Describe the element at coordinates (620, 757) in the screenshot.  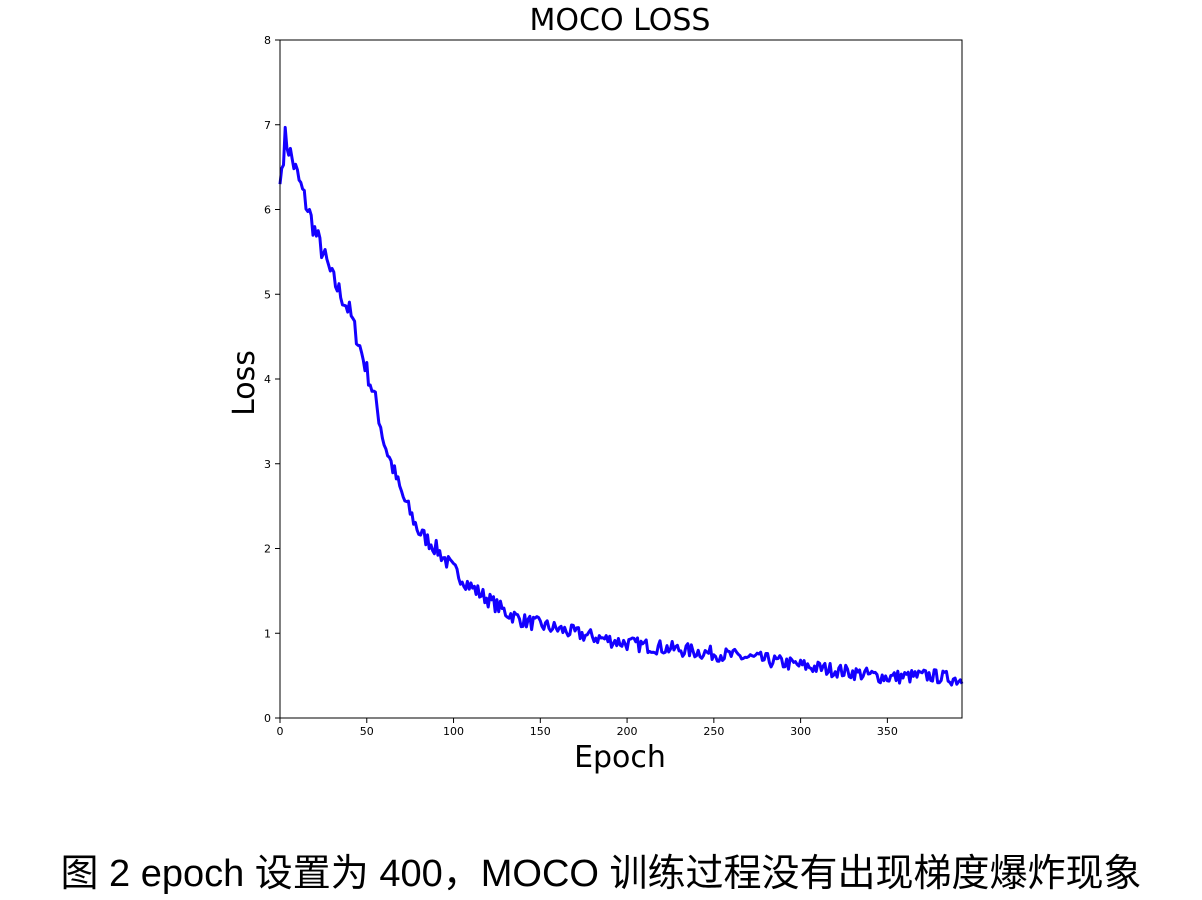
I see `x-axis-label: Epoch` at that location.